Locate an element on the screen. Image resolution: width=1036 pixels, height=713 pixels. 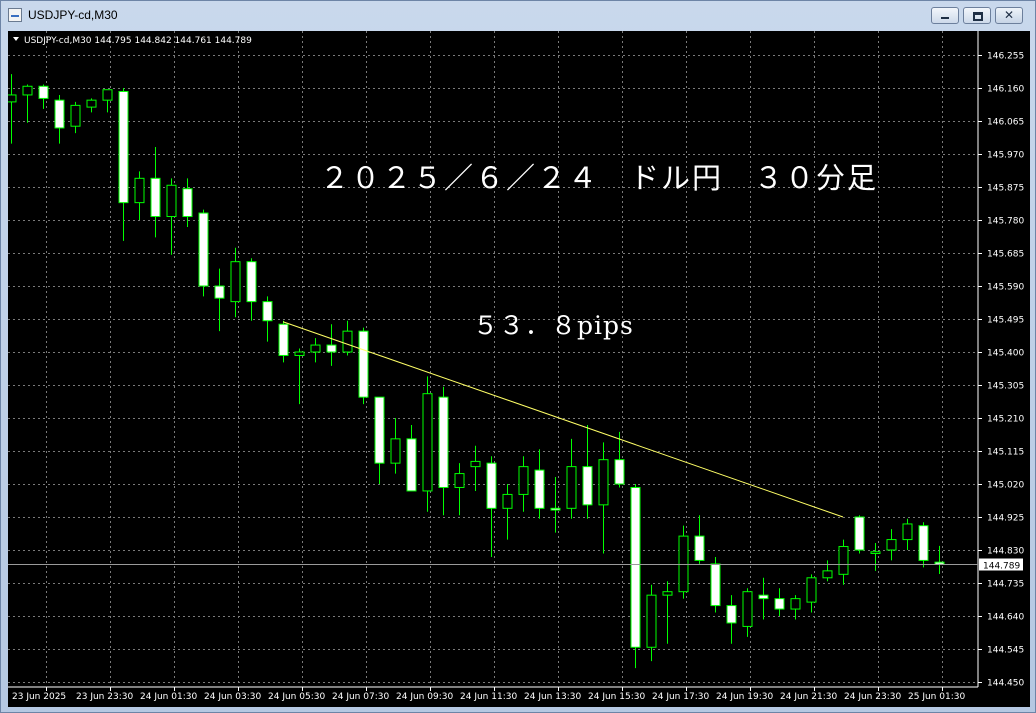
maximize-button is located at coordinates (977, 15).